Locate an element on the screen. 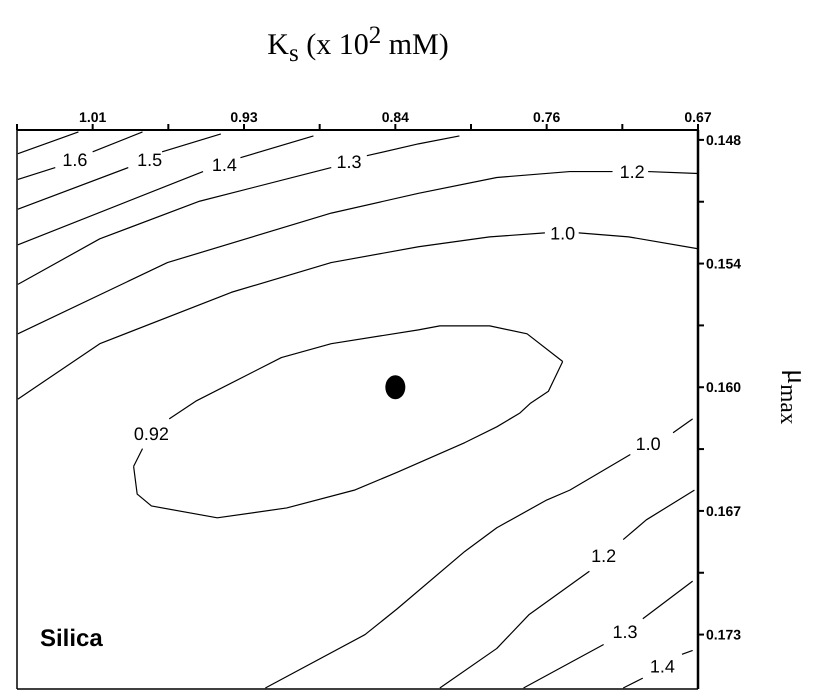 The width and height of the screenshot is (833, 691). x-tick-label: 0.76 is located at coordinates (547, 117).